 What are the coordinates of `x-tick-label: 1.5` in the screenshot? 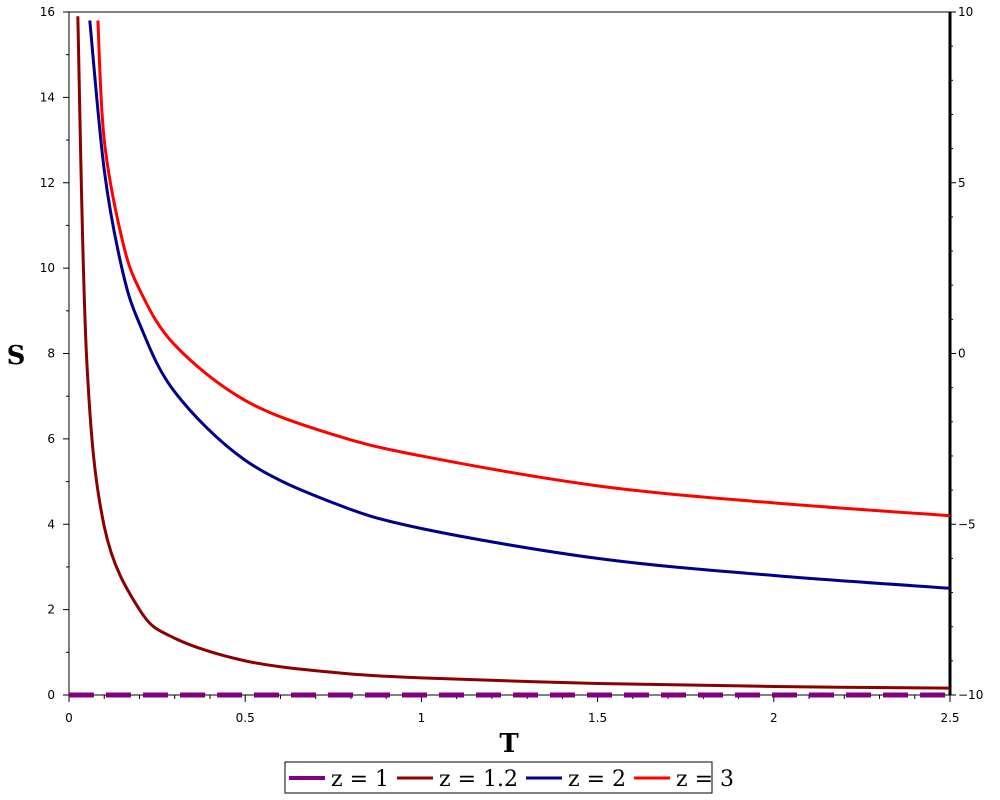 It's located at (597, 718).